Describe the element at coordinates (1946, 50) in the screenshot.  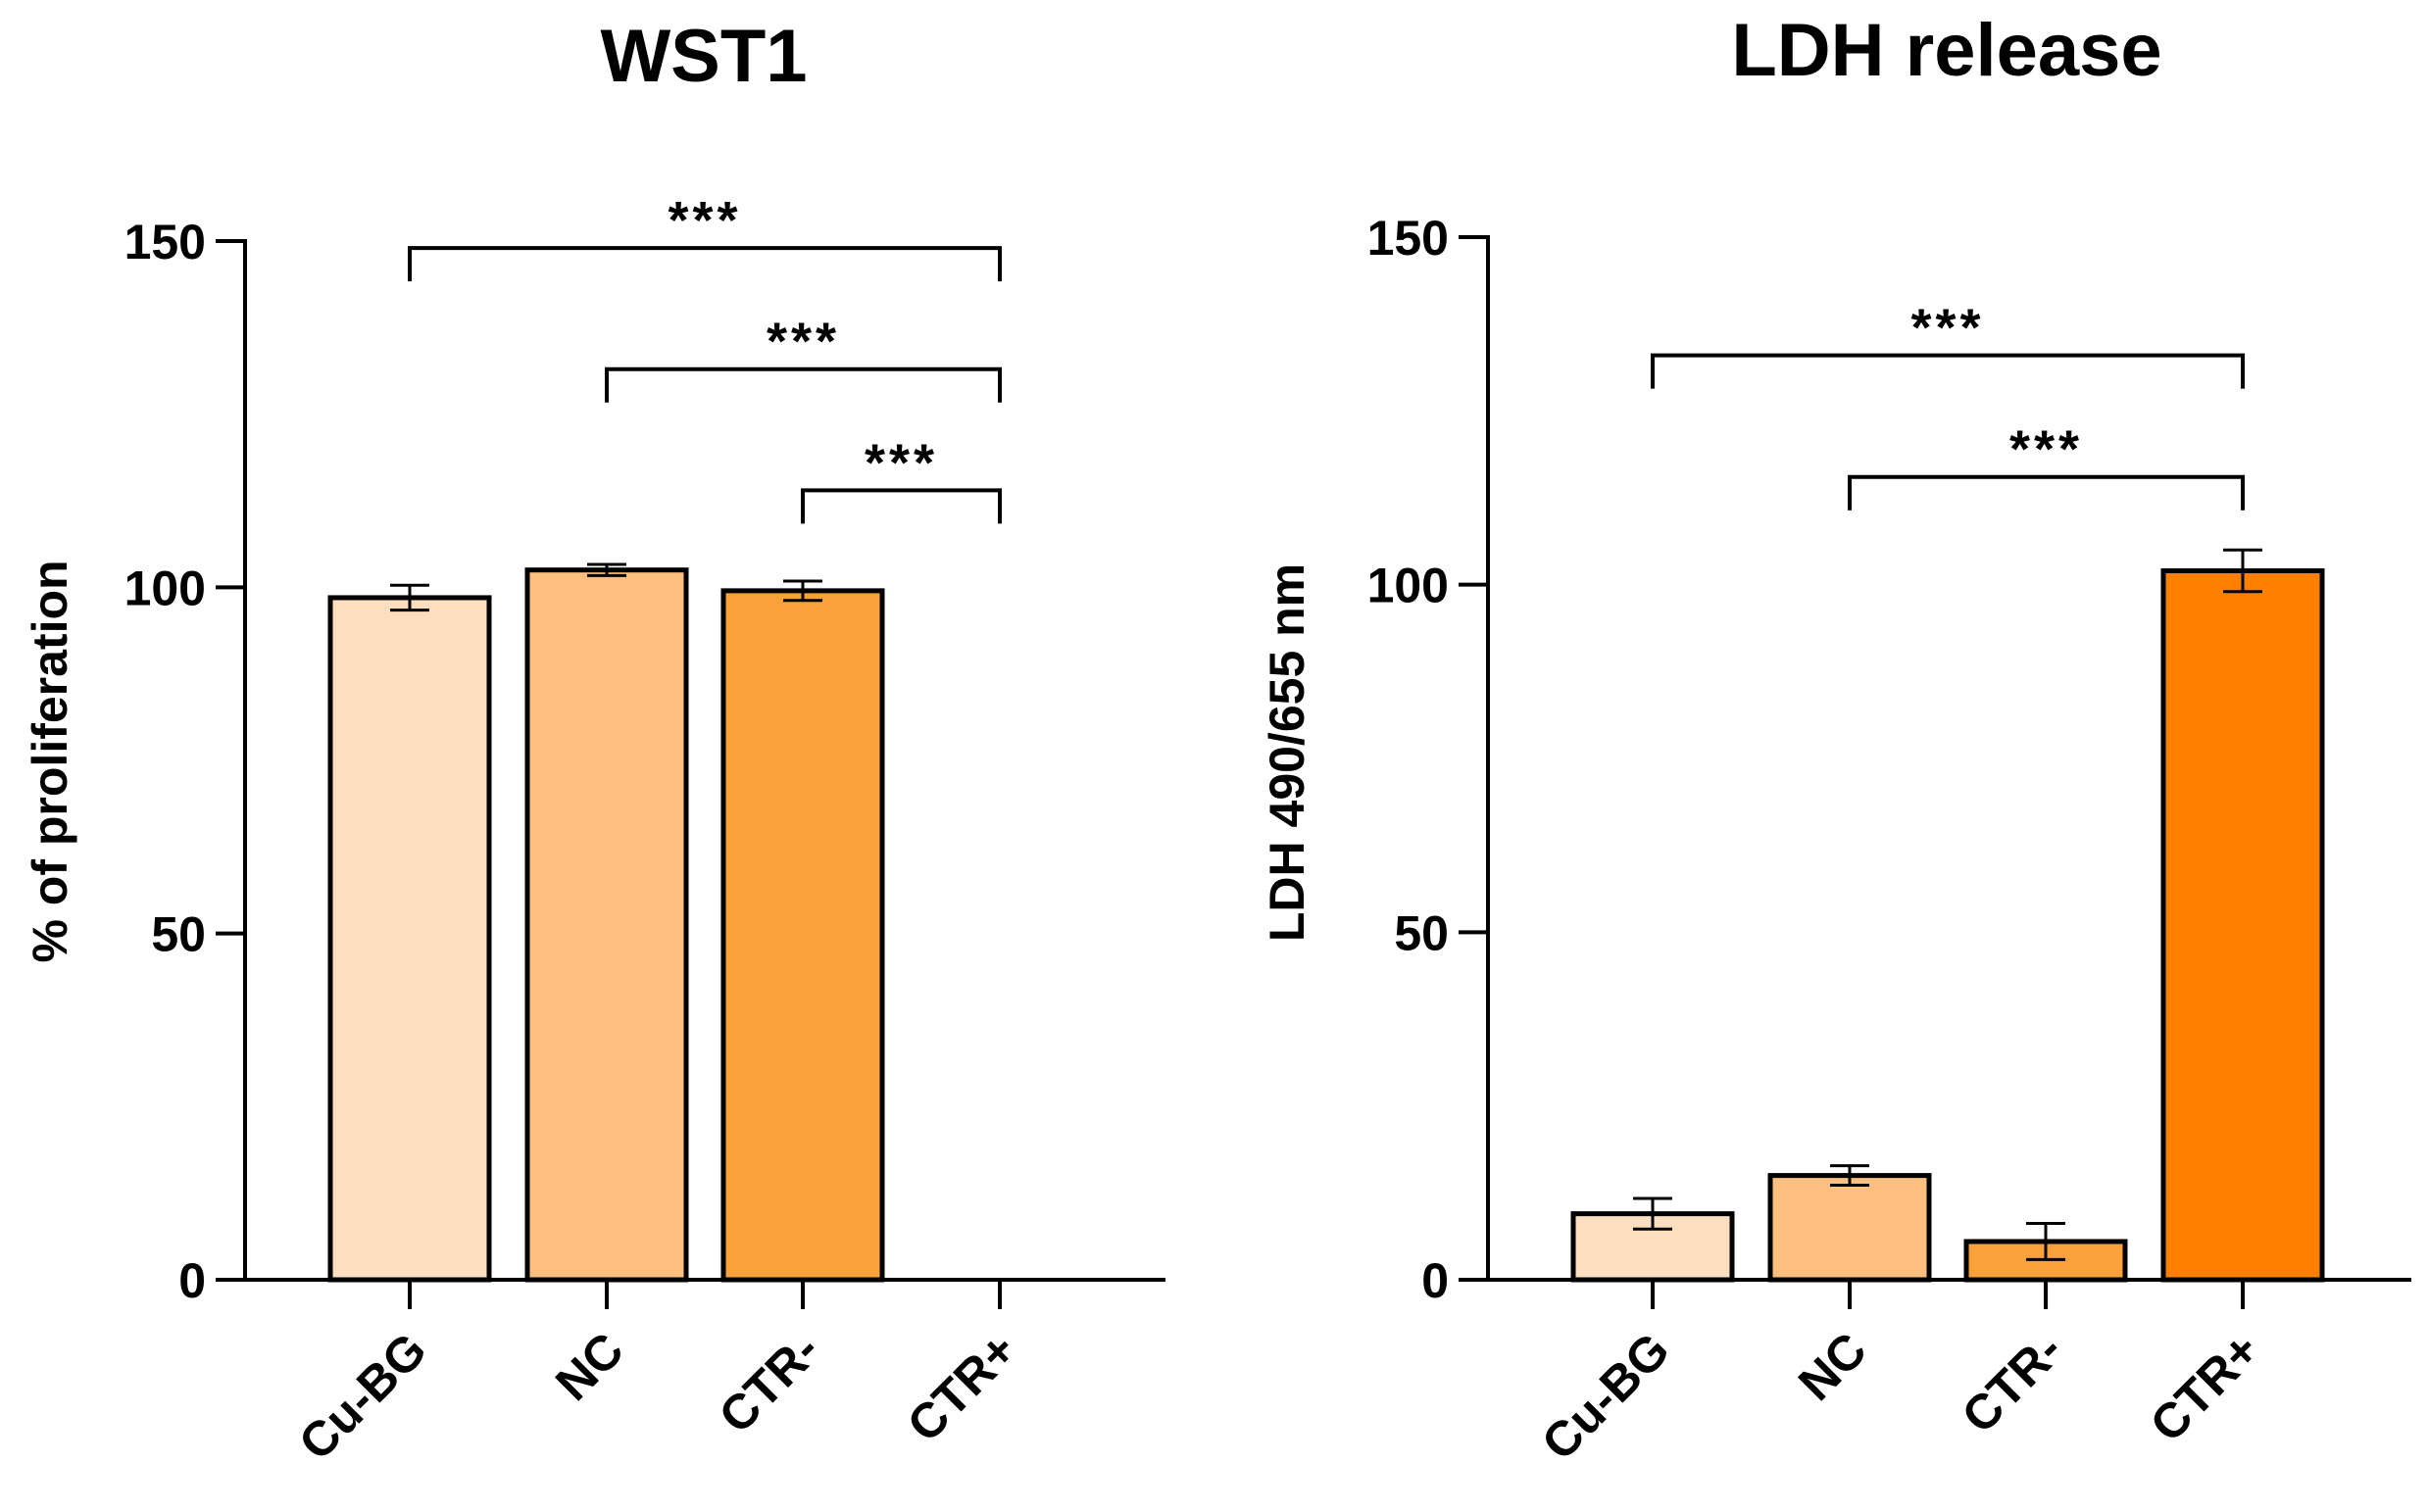
I see `chart-title: LDH release` at that location.